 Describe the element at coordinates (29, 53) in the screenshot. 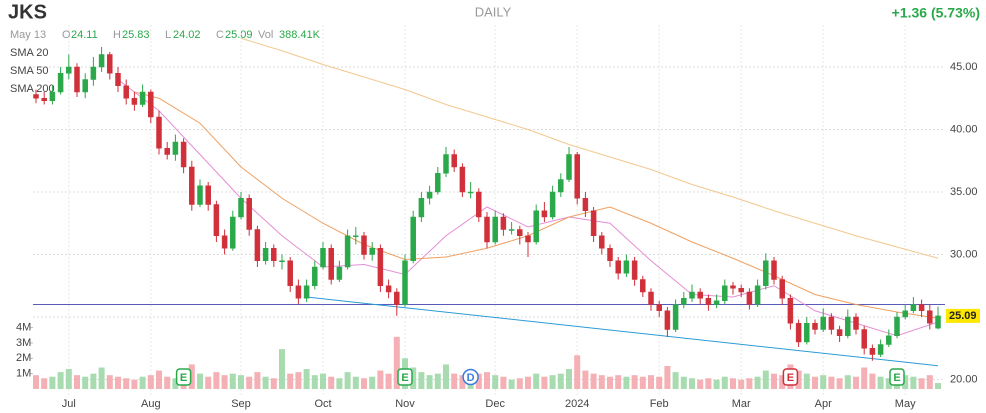

I see `legend-entry: SMA 20` at that location.